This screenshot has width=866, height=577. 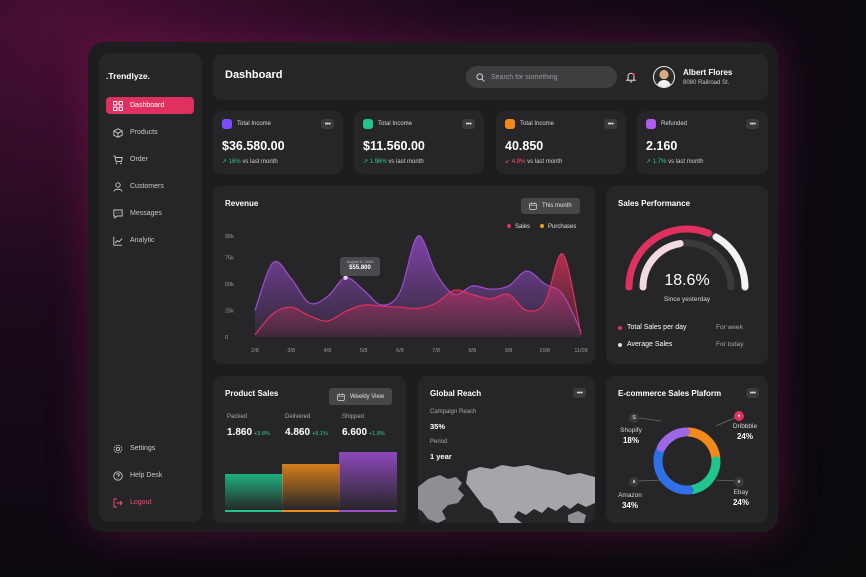 I want to click on nav-label: Customers, so click(x=147, y=186).